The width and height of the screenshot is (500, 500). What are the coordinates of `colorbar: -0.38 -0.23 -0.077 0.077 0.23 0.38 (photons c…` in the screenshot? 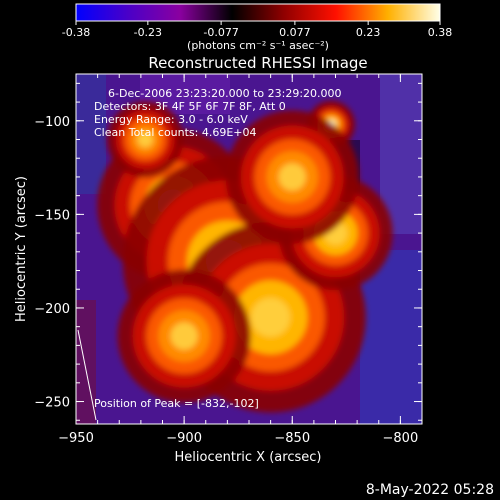 It's located at (257, 27).